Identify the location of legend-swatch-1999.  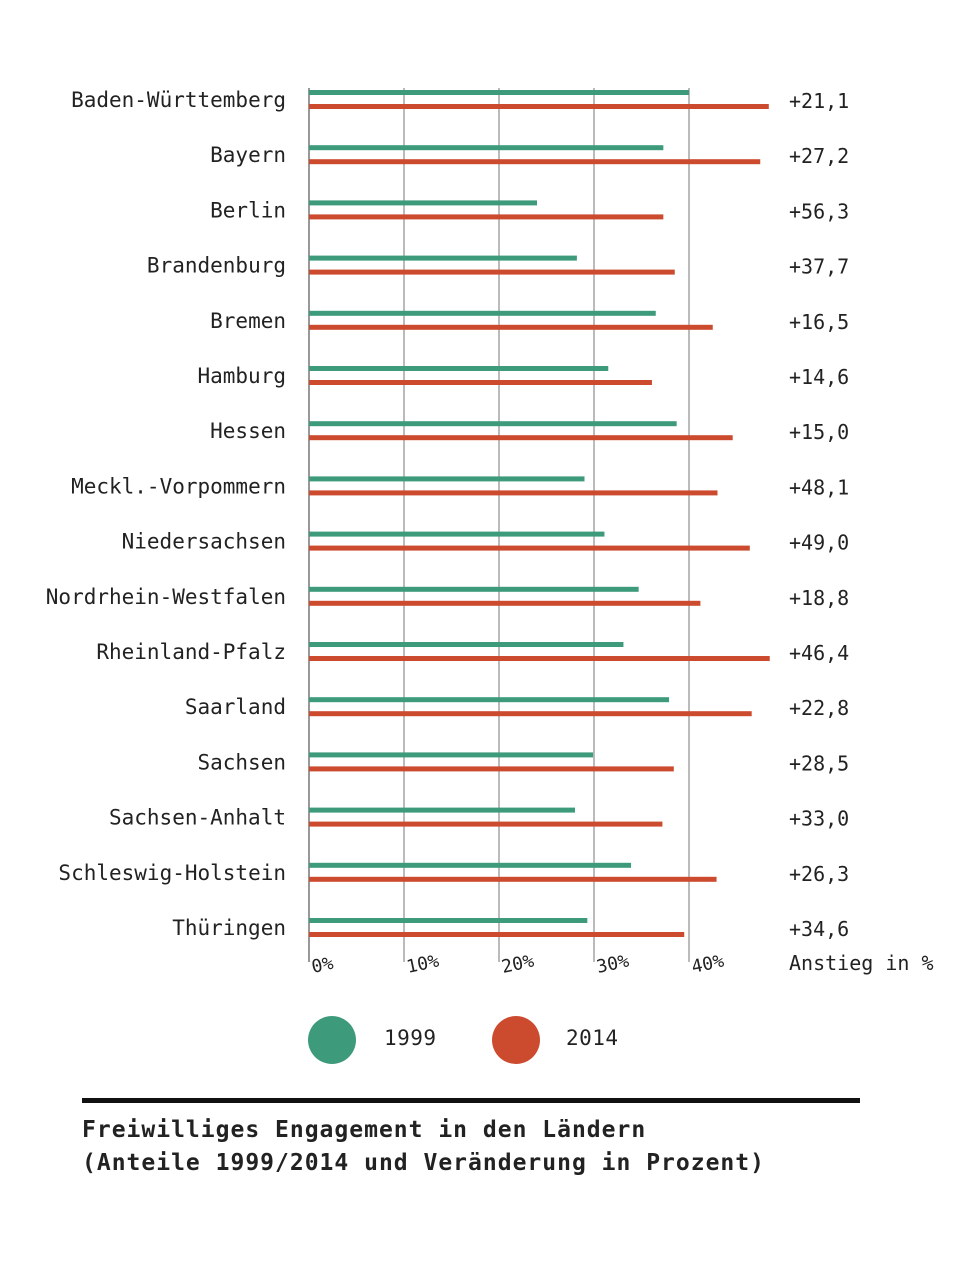
(332, 1040).